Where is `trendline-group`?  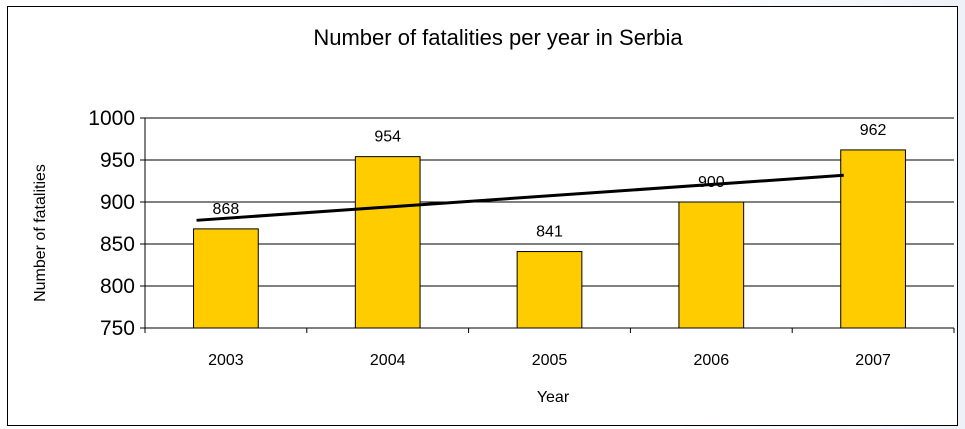 trendline-group is located at coordinates (520, 197).